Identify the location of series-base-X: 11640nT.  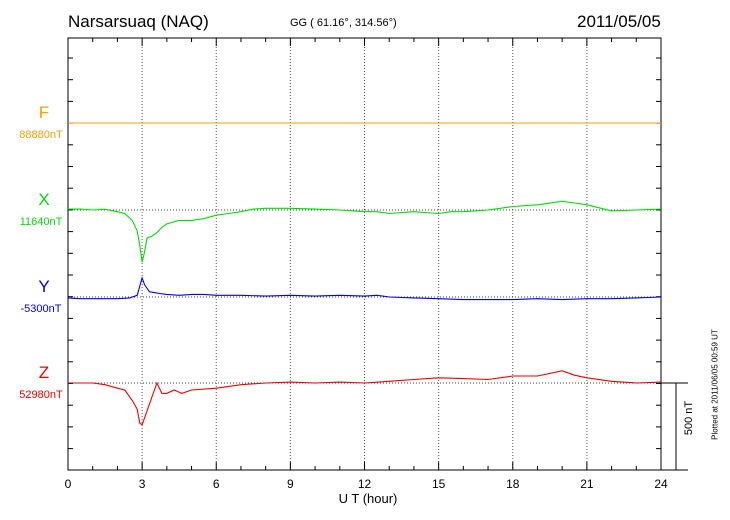
(41, 222).